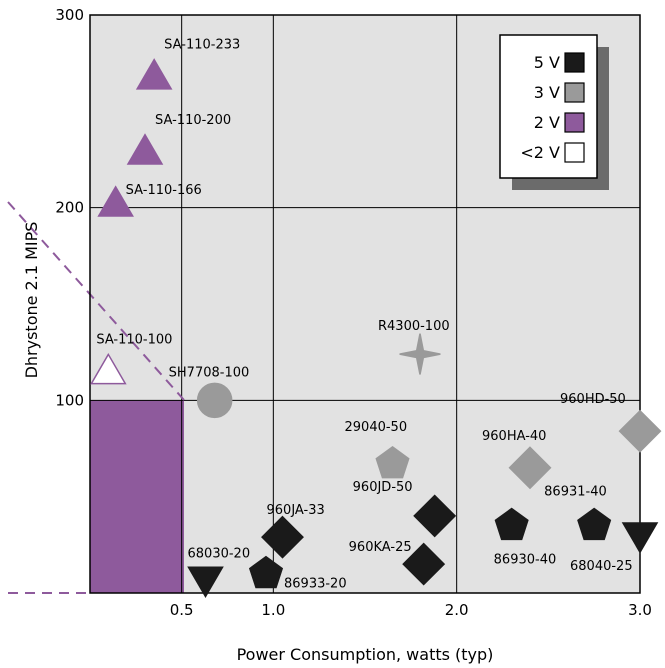 Image resolution: width=665 pixels, height=668 pixels. Describe the element at coordinates (164, 190) in the screenshot. I see `point-label: SA-110-166` at that location.